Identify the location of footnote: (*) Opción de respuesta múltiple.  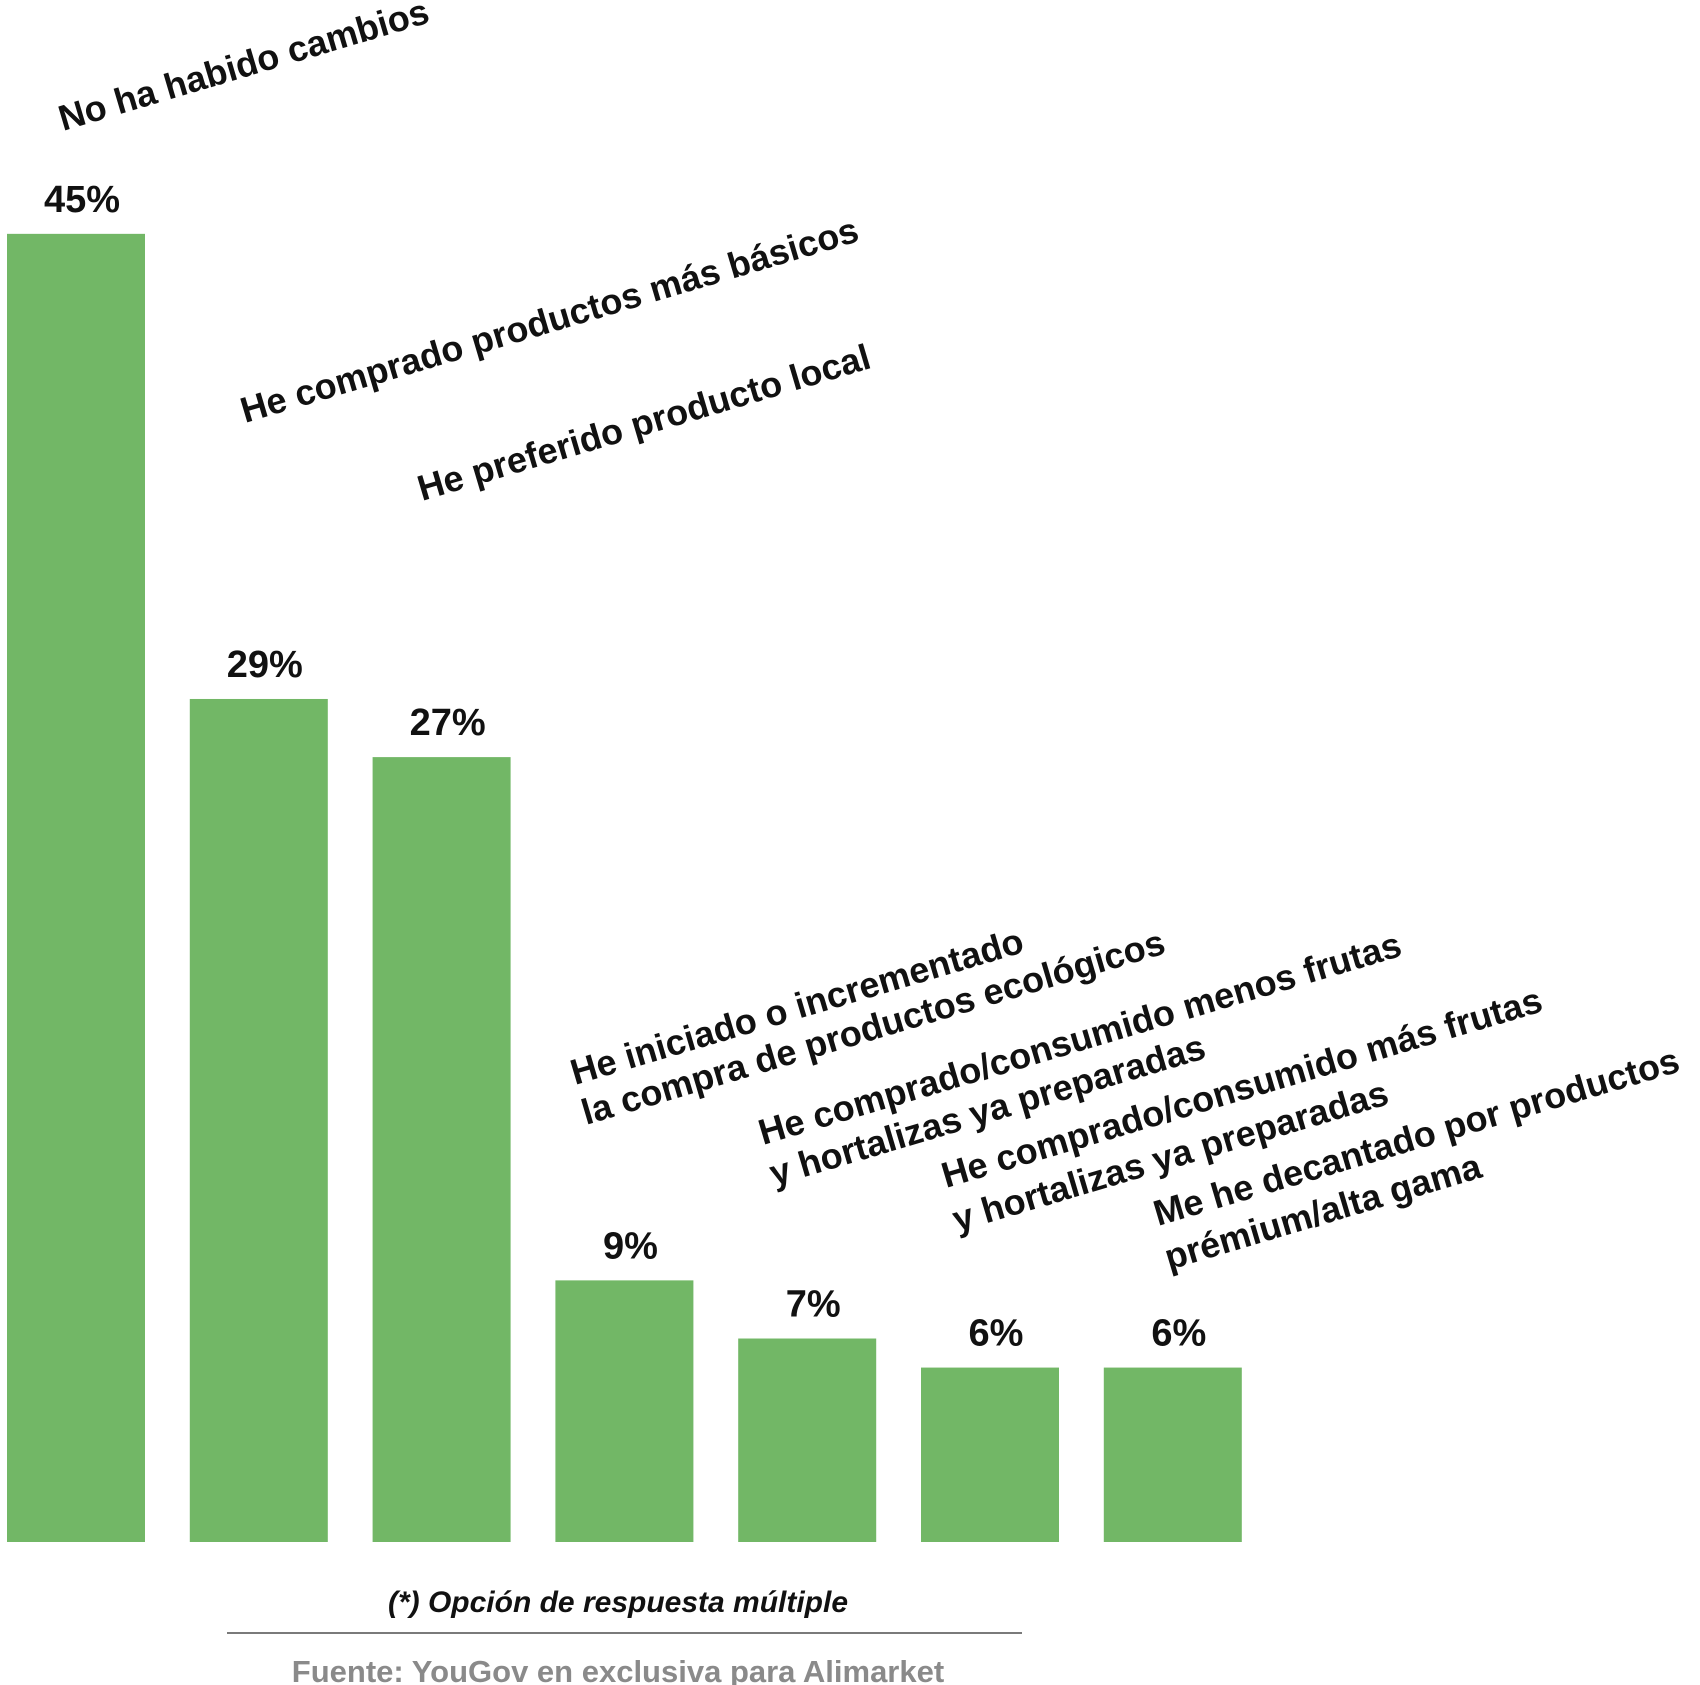
(618, 1602).